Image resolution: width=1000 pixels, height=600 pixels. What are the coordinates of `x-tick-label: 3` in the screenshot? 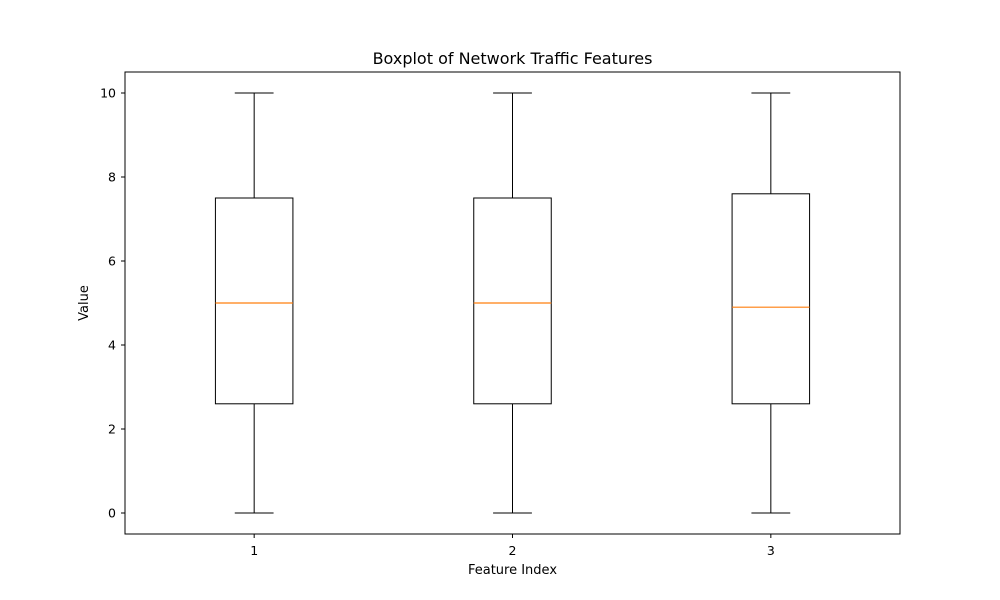 It's located at (771, 550).